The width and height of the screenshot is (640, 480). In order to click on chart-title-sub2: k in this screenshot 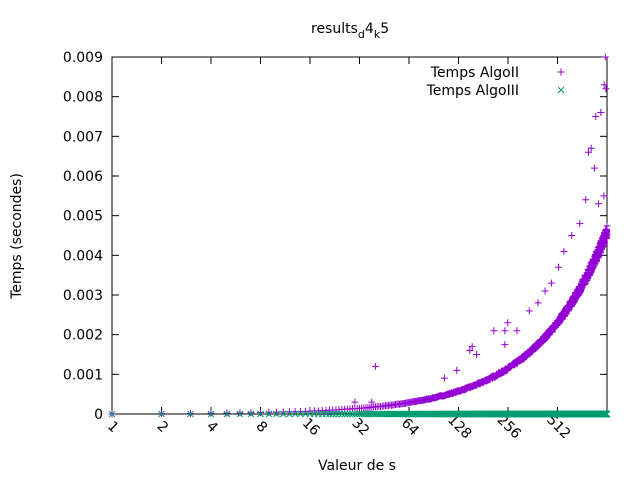, I will do `click(377, 34)`.